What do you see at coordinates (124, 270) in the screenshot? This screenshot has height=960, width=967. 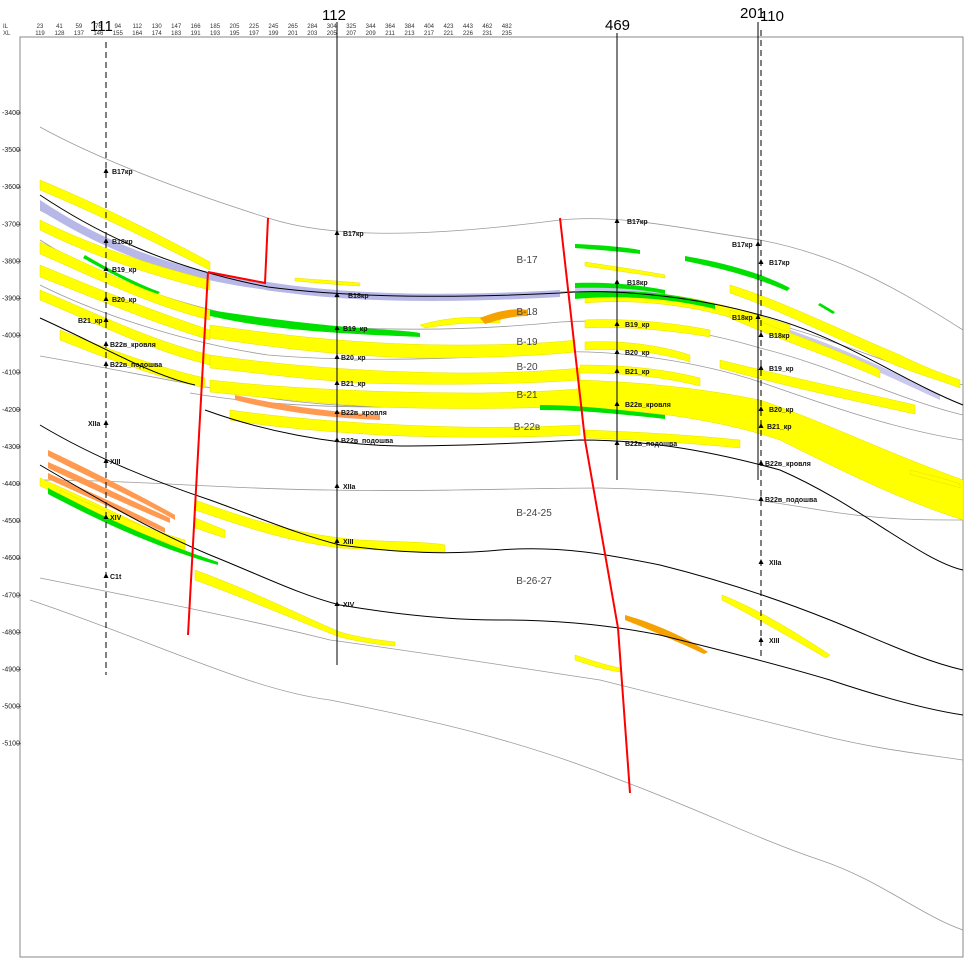 I see `well-marker-label: B19_кр` at bounding box center [124, 270].